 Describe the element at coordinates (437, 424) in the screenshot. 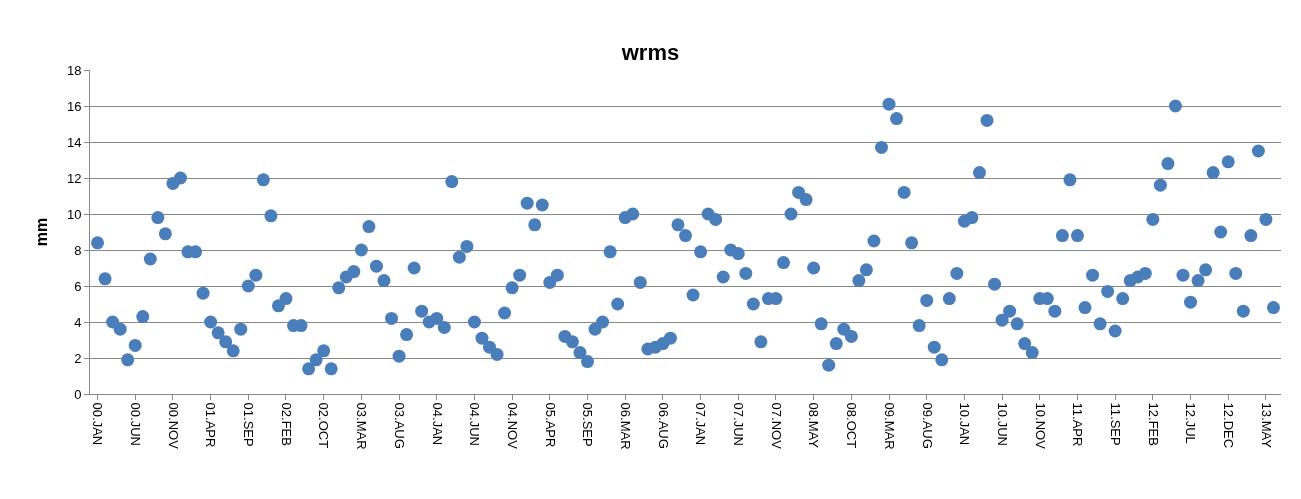

I see `x-tick-label: 04.JAN` at that location.